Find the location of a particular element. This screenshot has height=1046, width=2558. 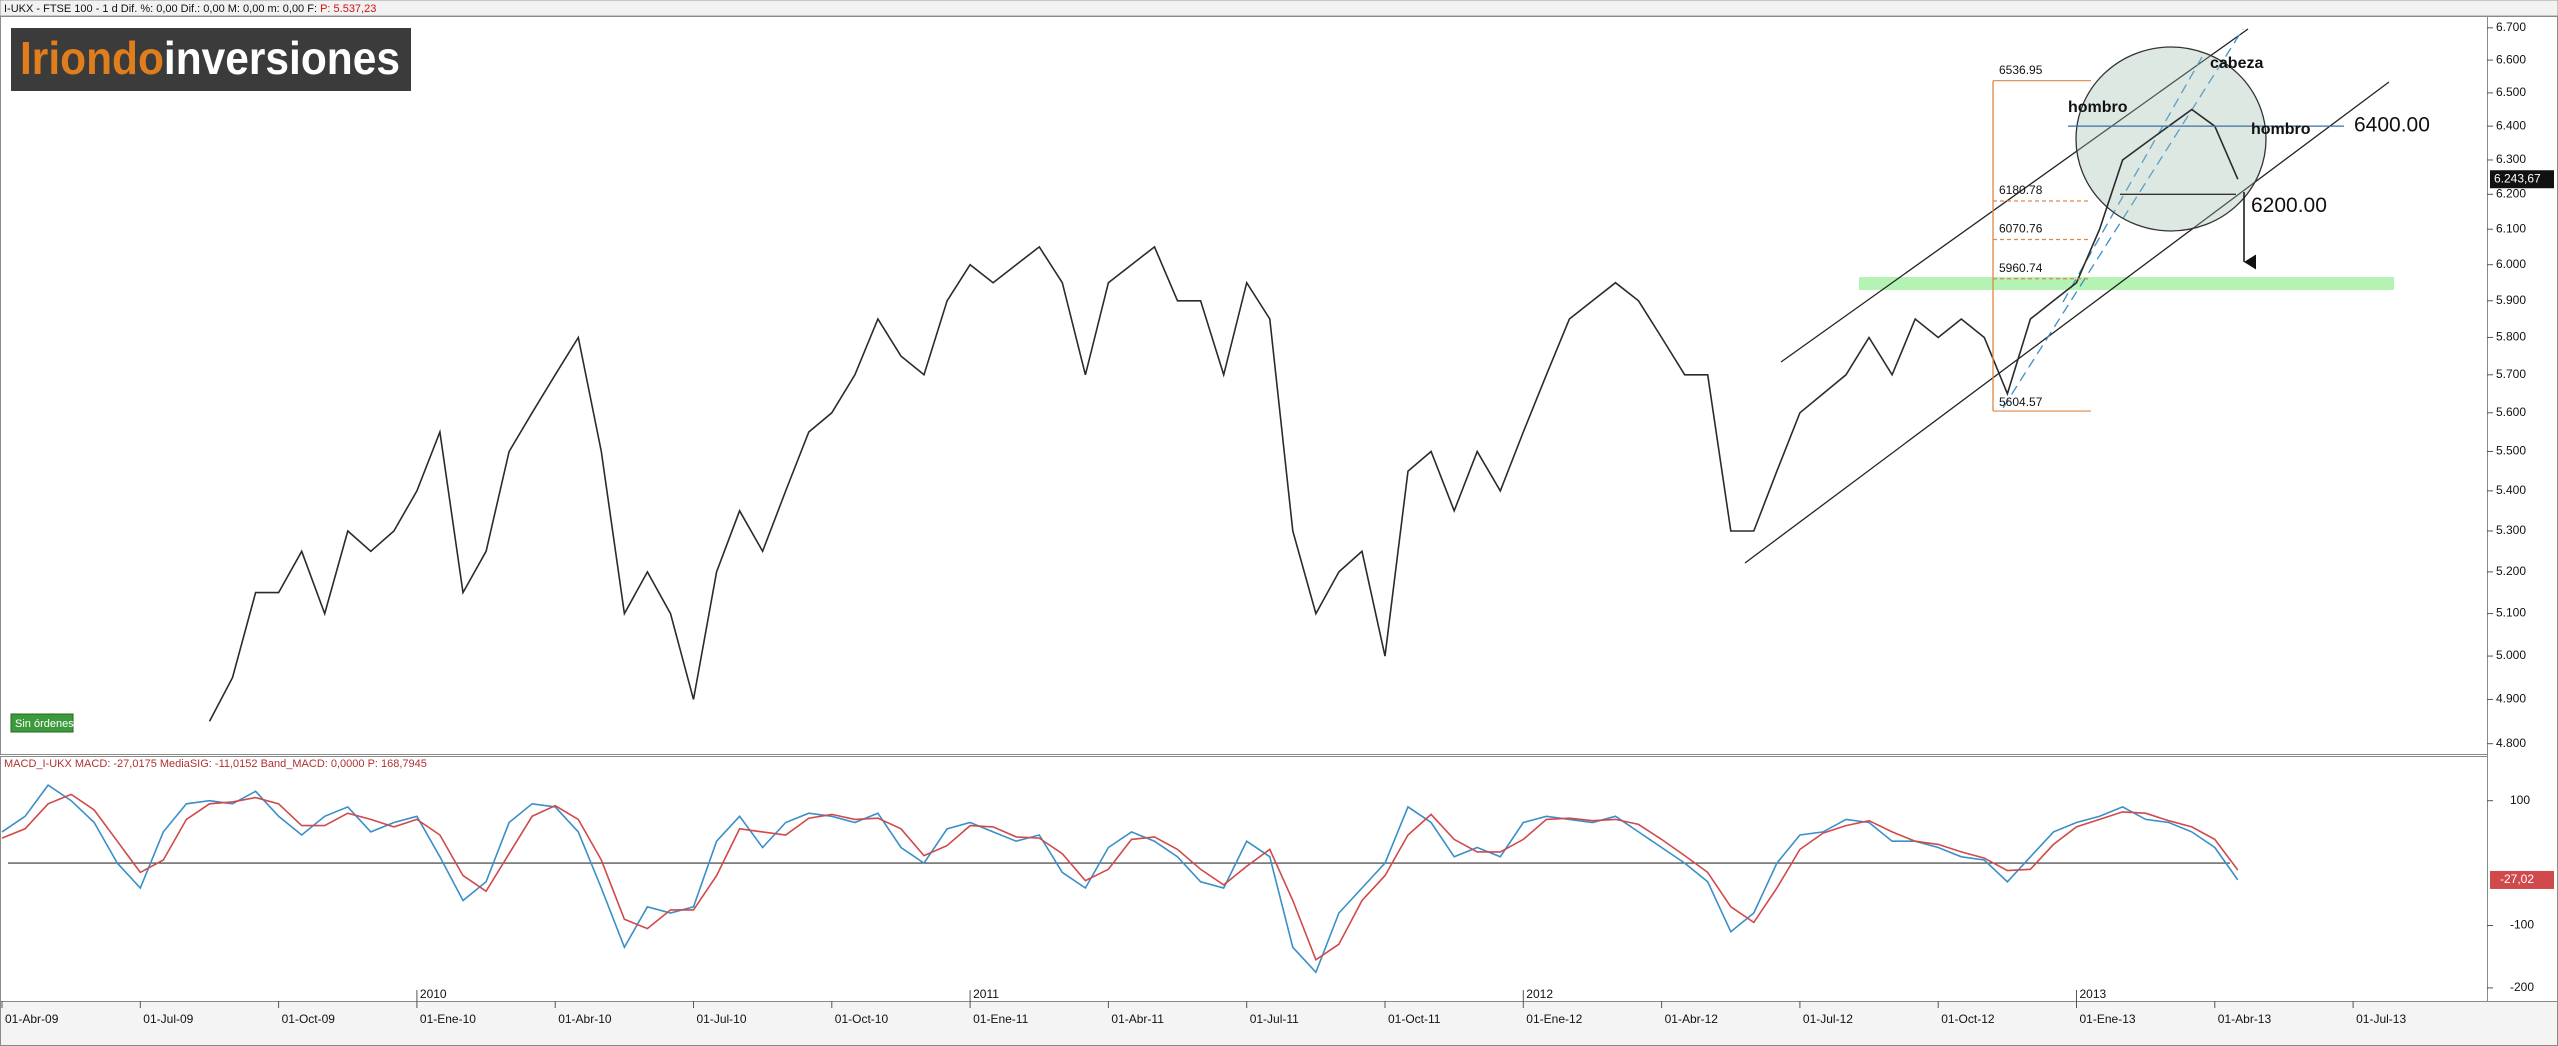

logo-bold: Iriondo is located at coordinates (92, 58).